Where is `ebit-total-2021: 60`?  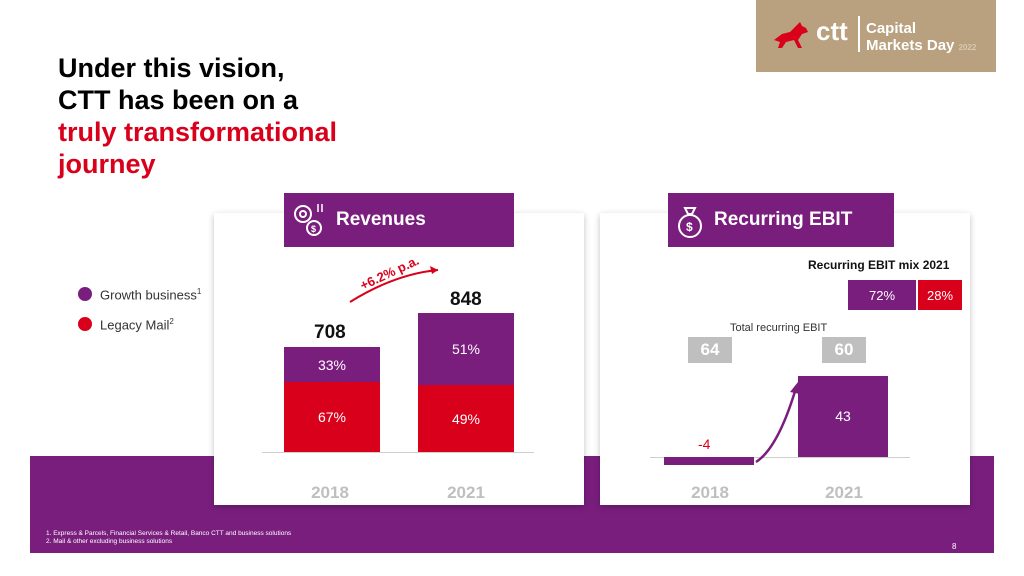 ebit-total-2021: 60 is located at coordinates (844, 350).